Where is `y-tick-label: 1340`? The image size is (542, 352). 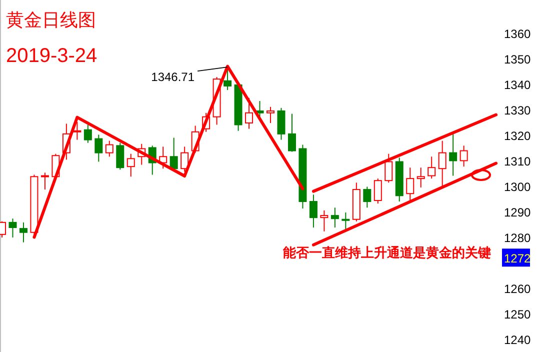
y-tick-label: 1340 is located at coordinates (518, 85).